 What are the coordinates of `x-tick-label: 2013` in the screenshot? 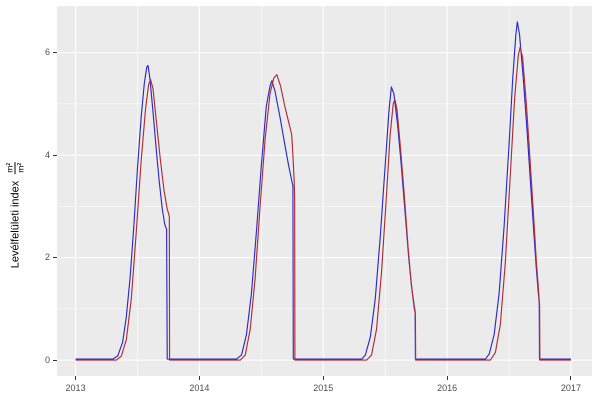 It's located at (75, 388).